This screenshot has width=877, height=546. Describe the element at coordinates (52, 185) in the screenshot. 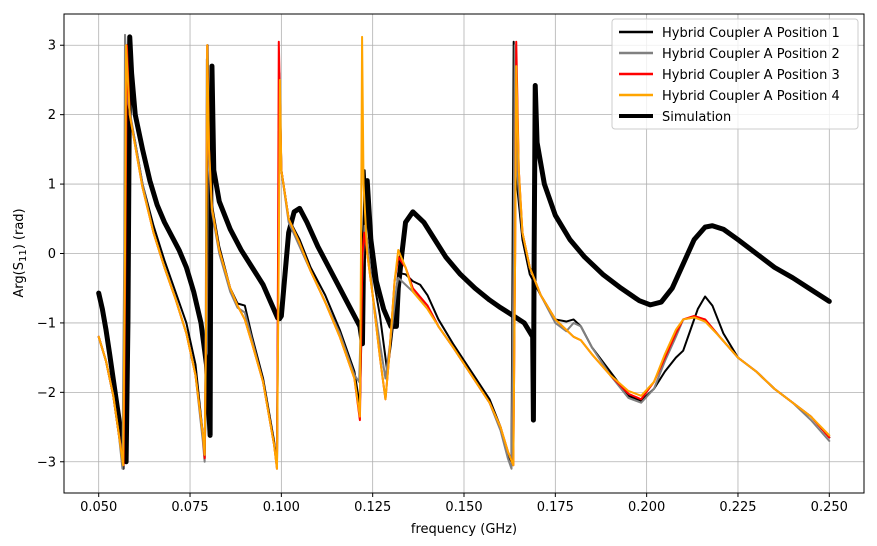

I see `y-tick-label: 1` at that location.